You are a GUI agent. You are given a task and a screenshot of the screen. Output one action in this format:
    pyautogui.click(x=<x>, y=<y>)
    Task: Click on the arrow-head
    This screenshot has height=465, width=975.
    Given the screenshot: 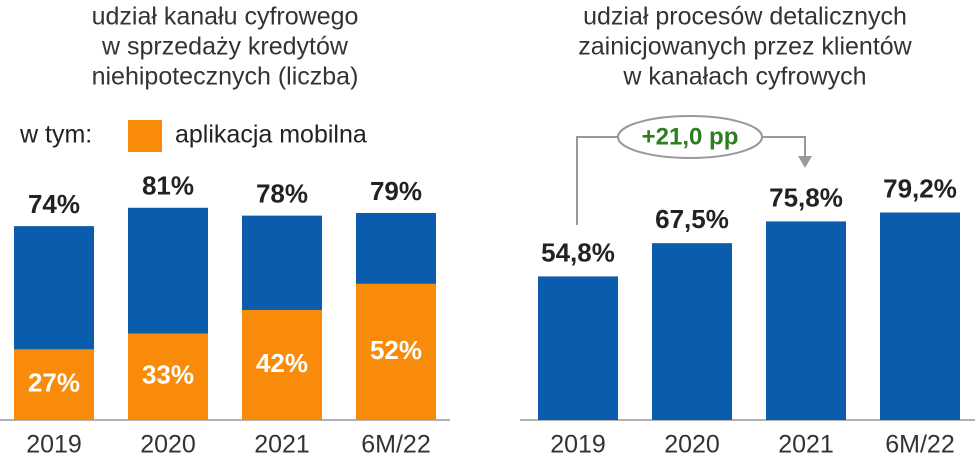 What is the action you would take?
    pyautogui.click(x=805, y=162)
    